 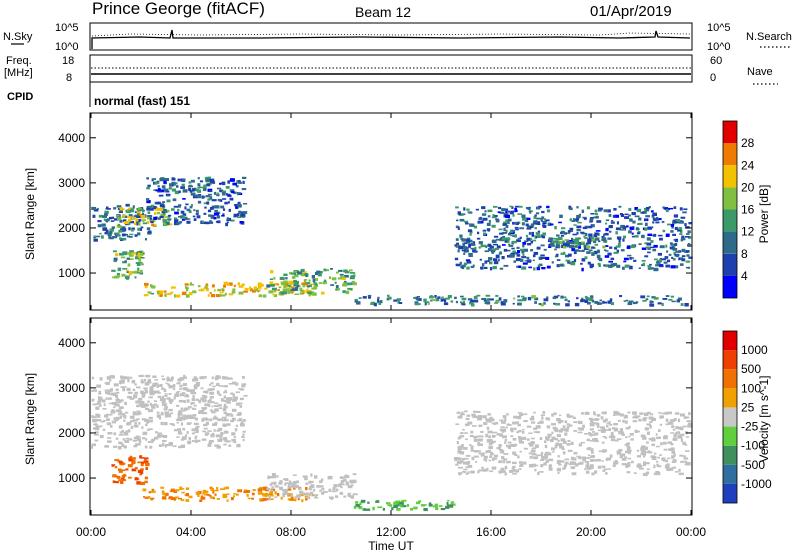 I want to click on velocity-colorbar-label-text: Velocity [m s^-1], so click(x=764, y=419).